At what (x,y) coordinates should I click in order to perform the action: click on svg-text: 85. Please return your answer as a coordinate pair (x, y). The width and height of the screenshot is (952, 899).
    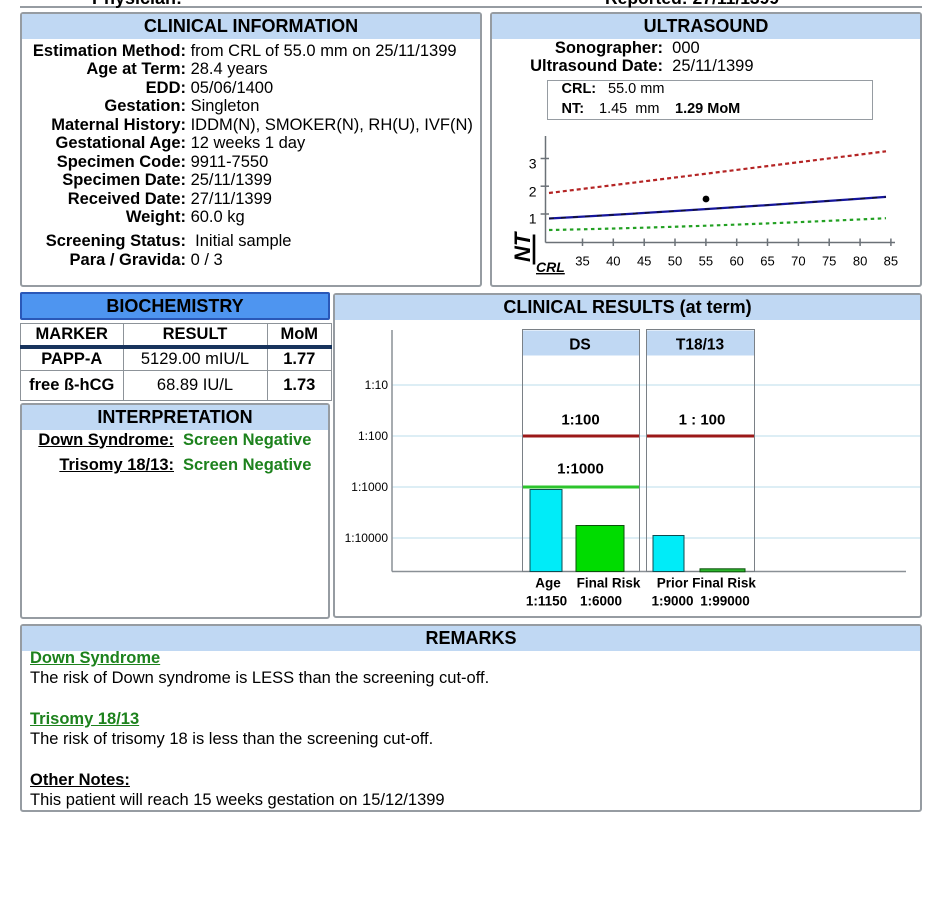
    Looking at the image, I should click on (891, 261).